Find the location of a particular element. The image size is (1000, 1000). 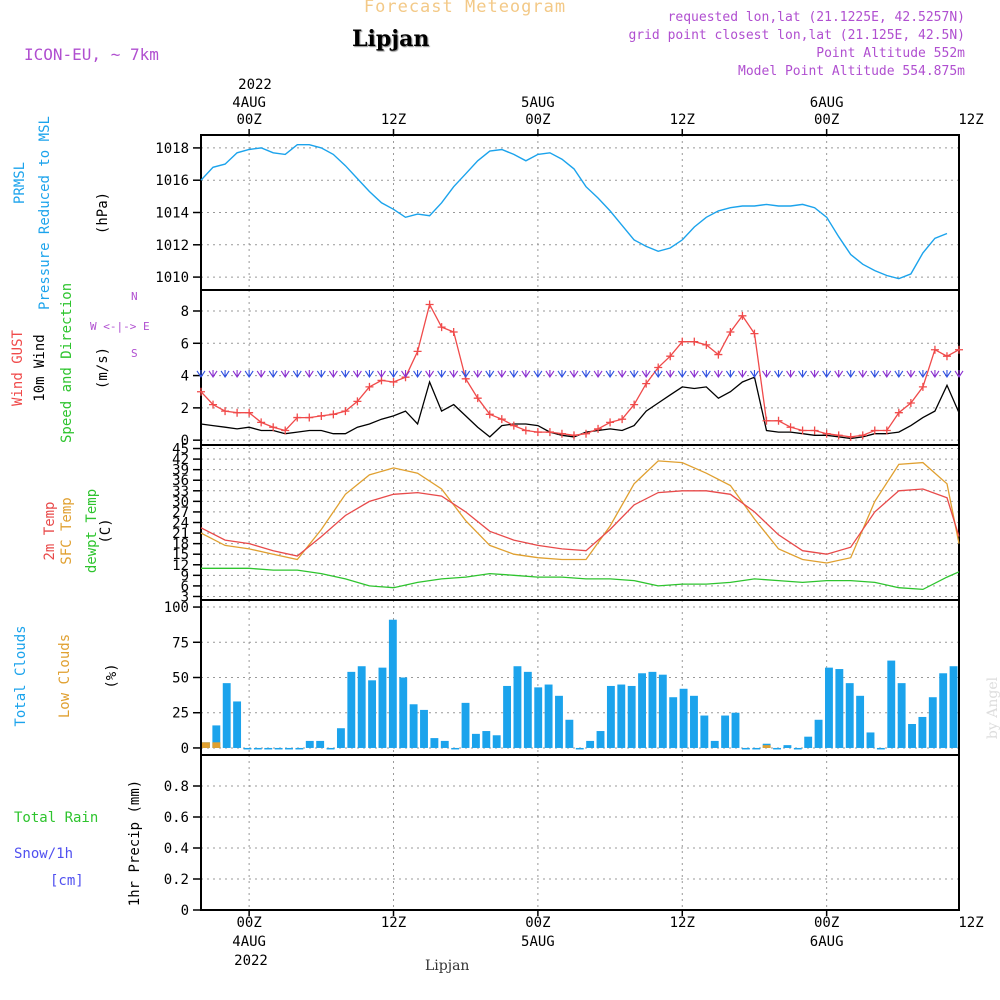

y-tick-label: 0.4 is located at coordinates (176, 849).